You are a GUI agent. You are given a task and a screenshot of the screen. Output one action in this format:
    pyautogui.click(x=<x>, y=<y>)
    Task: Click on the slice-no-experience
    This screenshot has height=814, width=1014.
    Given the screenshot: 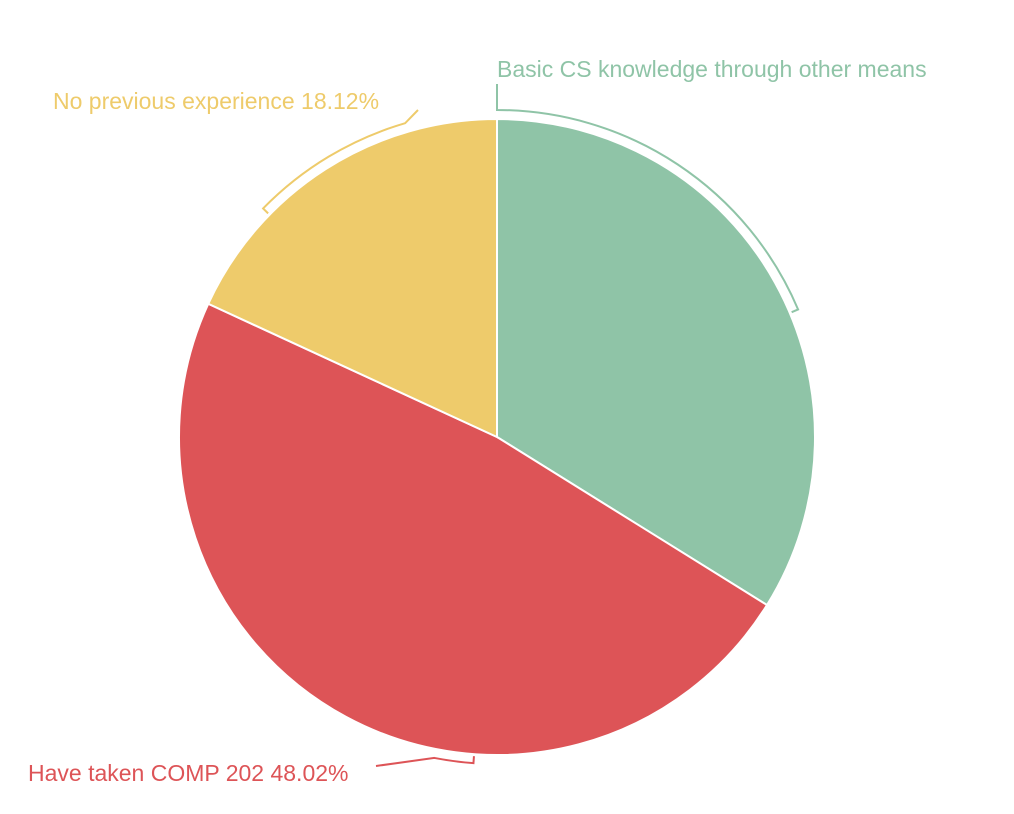 What is the action you would take?
    pyautogui.click(x=352, y=278)
    